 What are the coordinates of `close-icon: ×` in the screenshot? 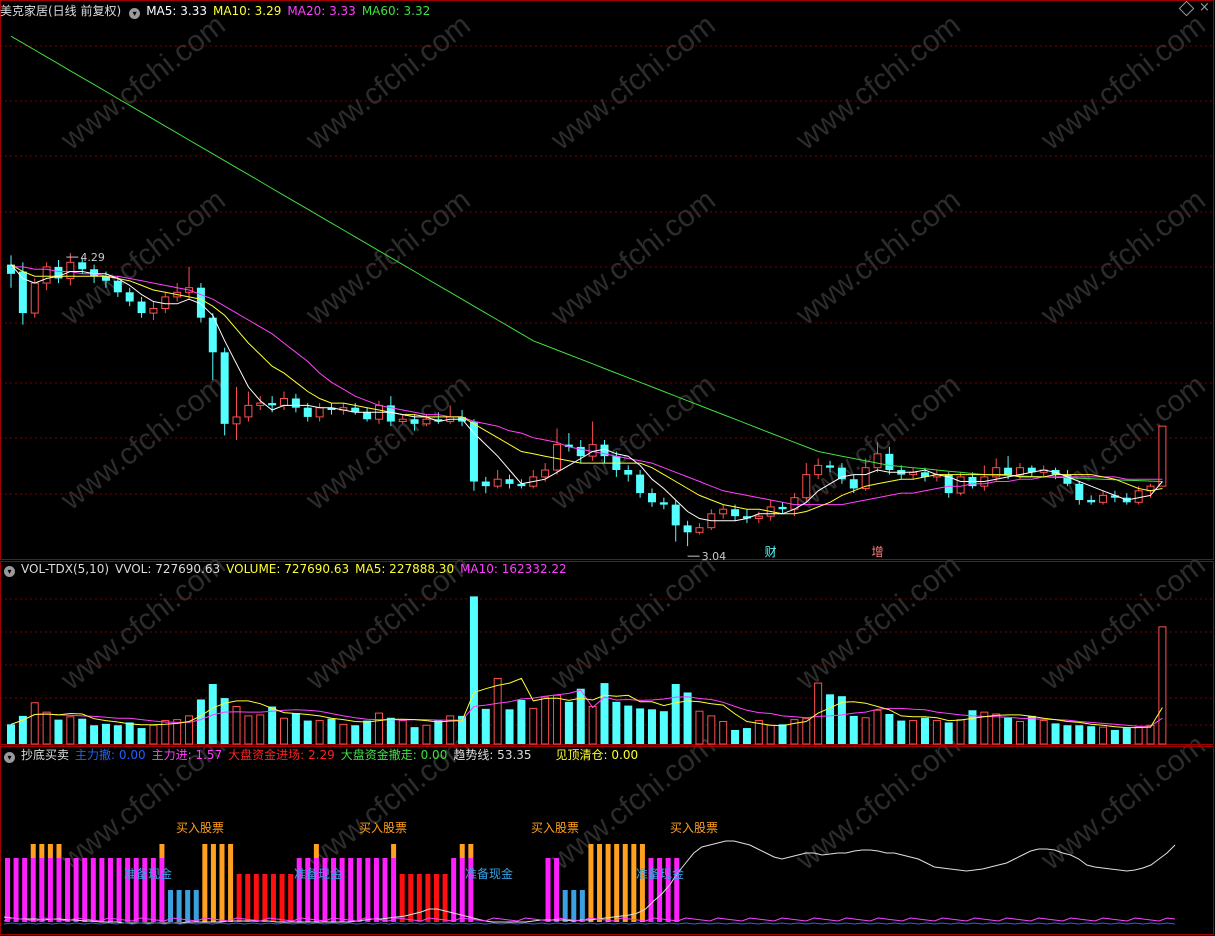 It's located at (1204, 7).